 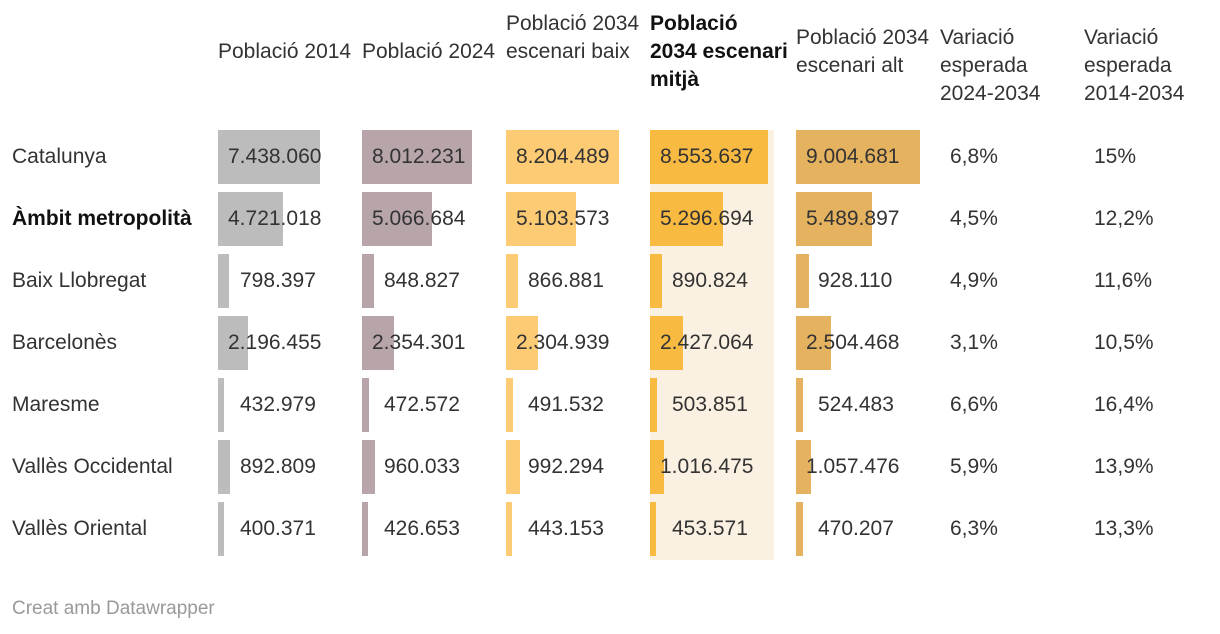 What do you see at coordinates (56, 404) in the screenshot?
I see `row-label: Maresme` at bounding box center [56, 404].